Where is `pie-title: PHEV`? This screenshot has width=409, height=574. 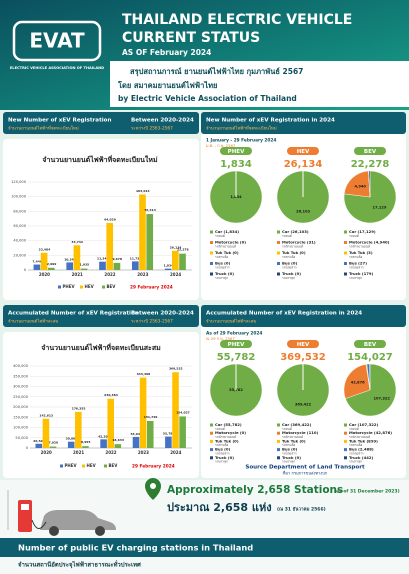 pie-title: PHEV is located at coordinates (236, 152).